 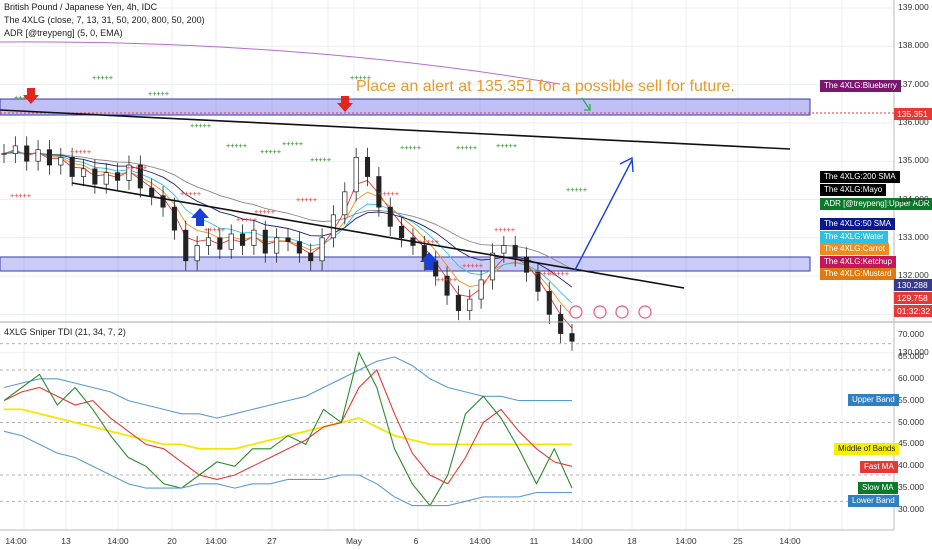 I want to click on tdi-indicator-label: 4XLG Sniper TDI (21, 34, 7, 2), so click(x=65, y=332).